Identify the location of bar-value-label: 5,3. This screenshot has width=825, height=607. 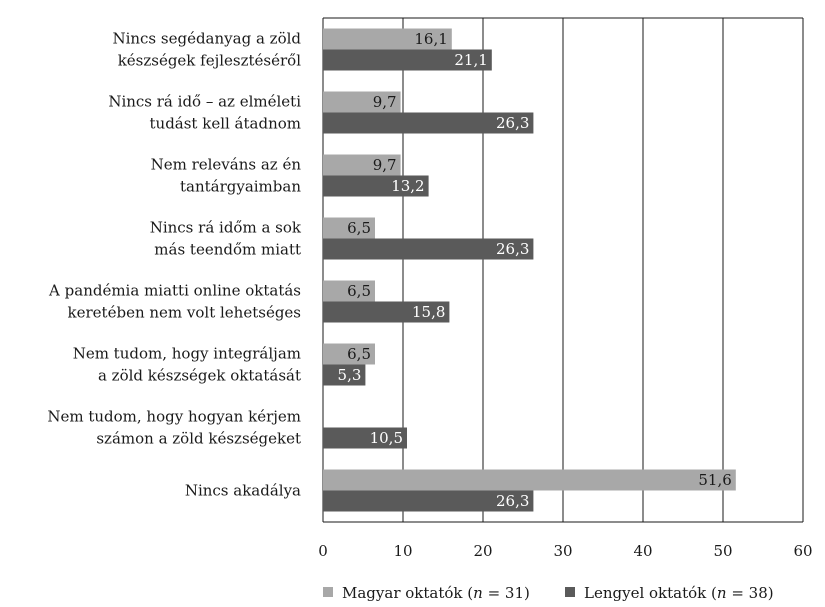
(350, 375).